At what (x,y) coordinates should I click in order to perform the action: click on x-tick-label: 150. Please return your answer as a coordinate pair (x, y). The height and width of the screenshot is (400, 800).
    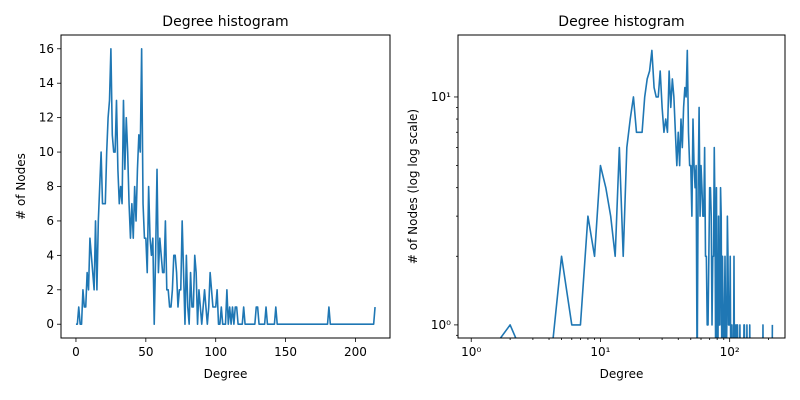
    Looking at the image, I should click on (285, 352).